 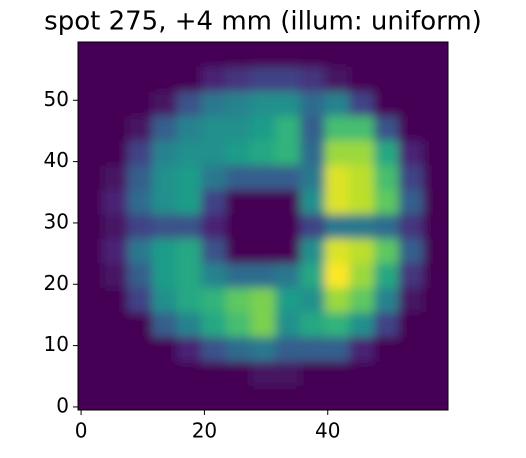 I want to click on y-tick-label: 10, so click(x=56, y=344).